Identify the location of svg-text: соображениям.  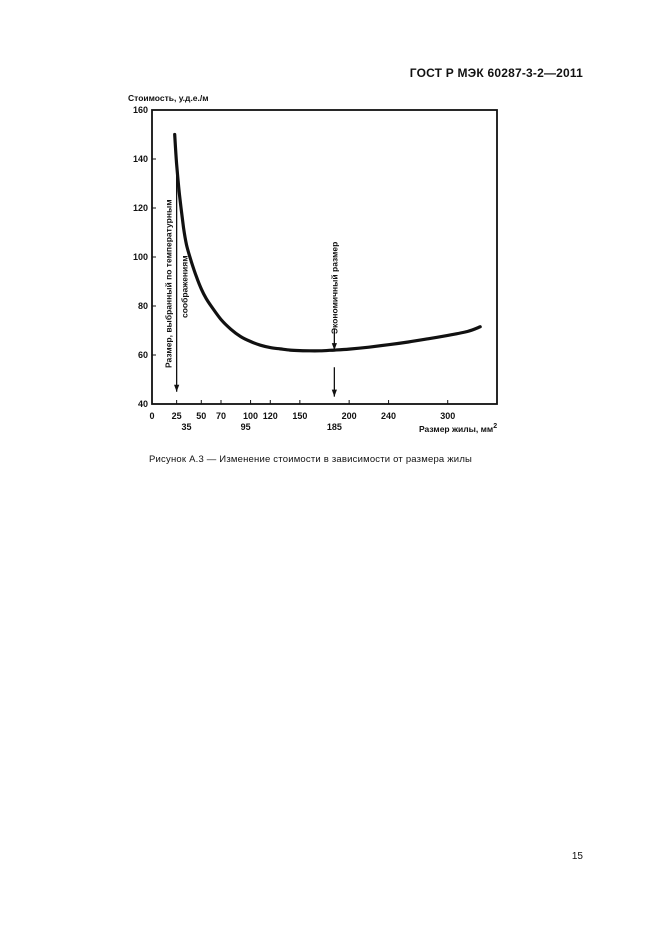
(185, 286).